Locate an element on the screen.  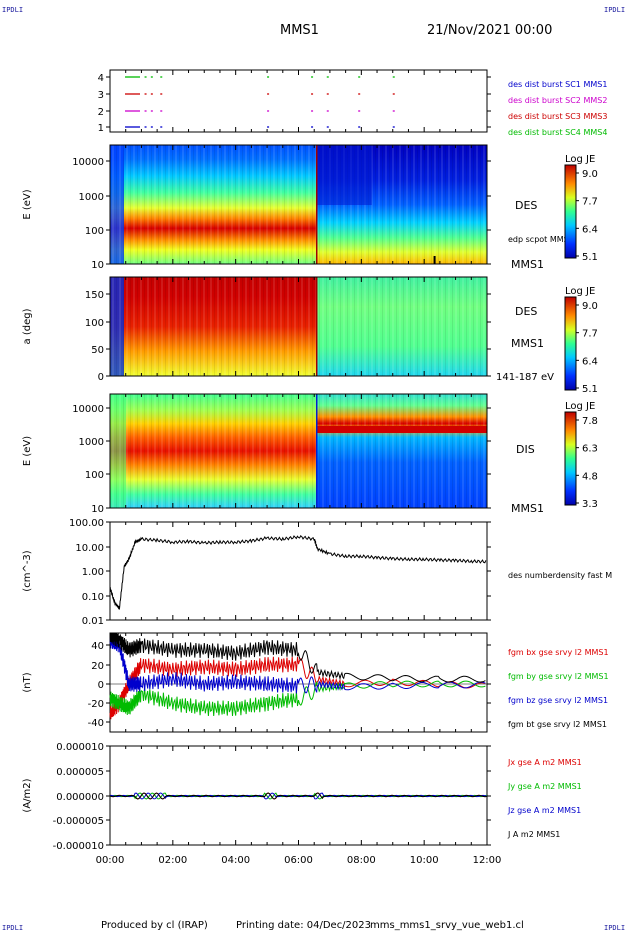
footer-printing-date: Printing date: 04/Dec/2023 is located at coordinates (304, 925).